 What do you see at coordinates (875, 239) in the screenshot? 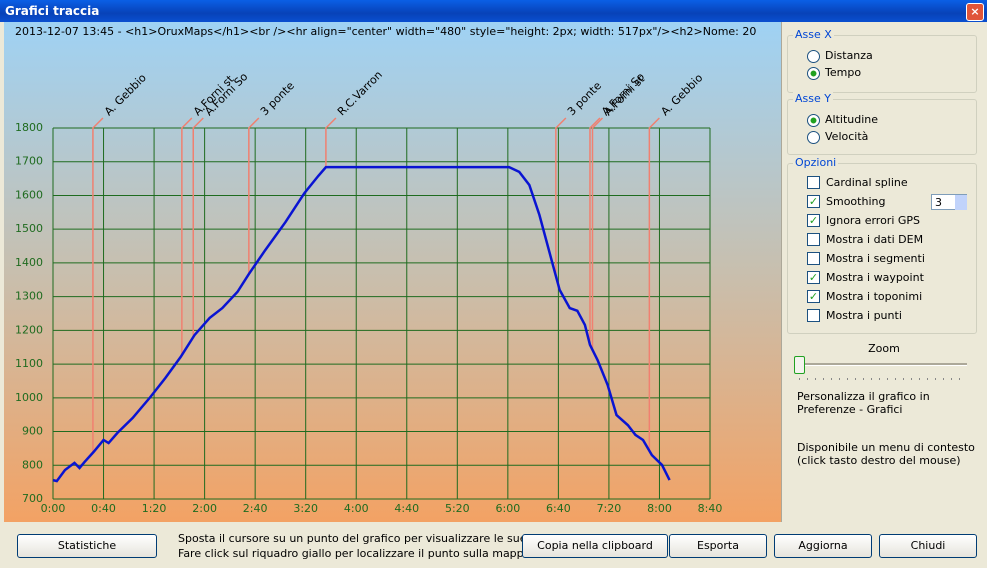
I see `checkbox-label: Mostra i dati DEM` at bounding box center [875, 239].